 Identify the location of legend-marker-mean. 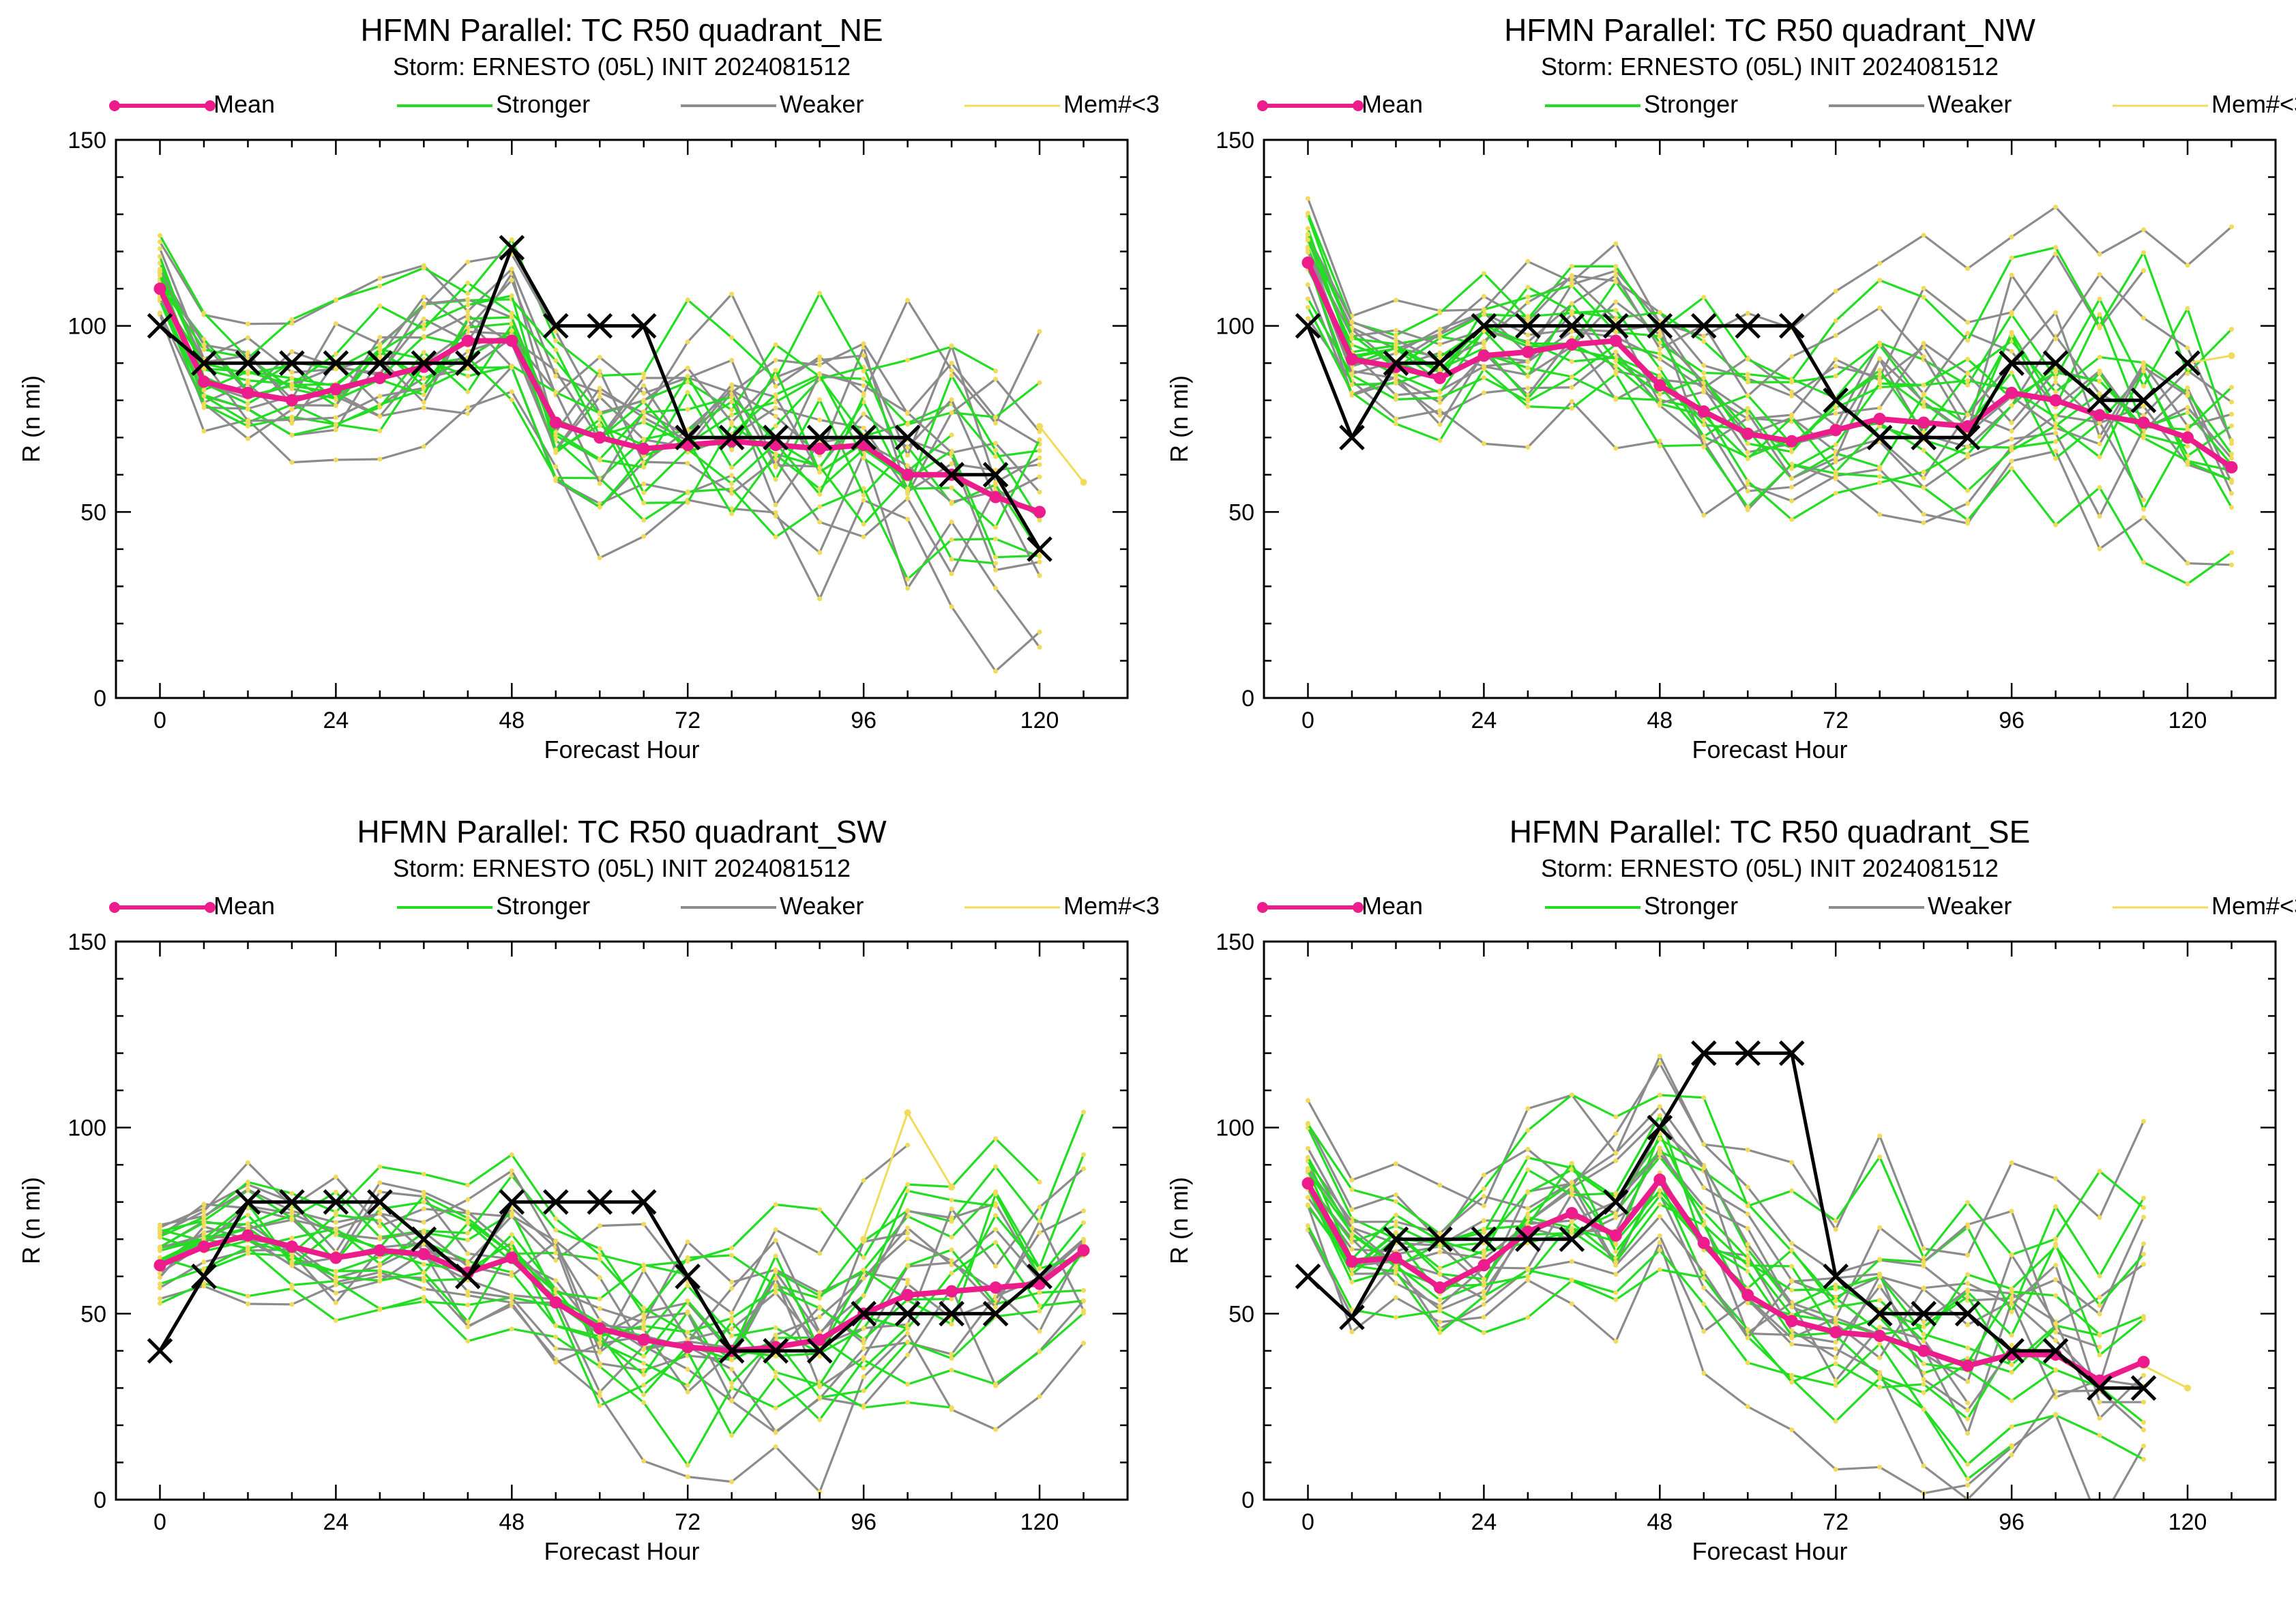
(1262, 907).